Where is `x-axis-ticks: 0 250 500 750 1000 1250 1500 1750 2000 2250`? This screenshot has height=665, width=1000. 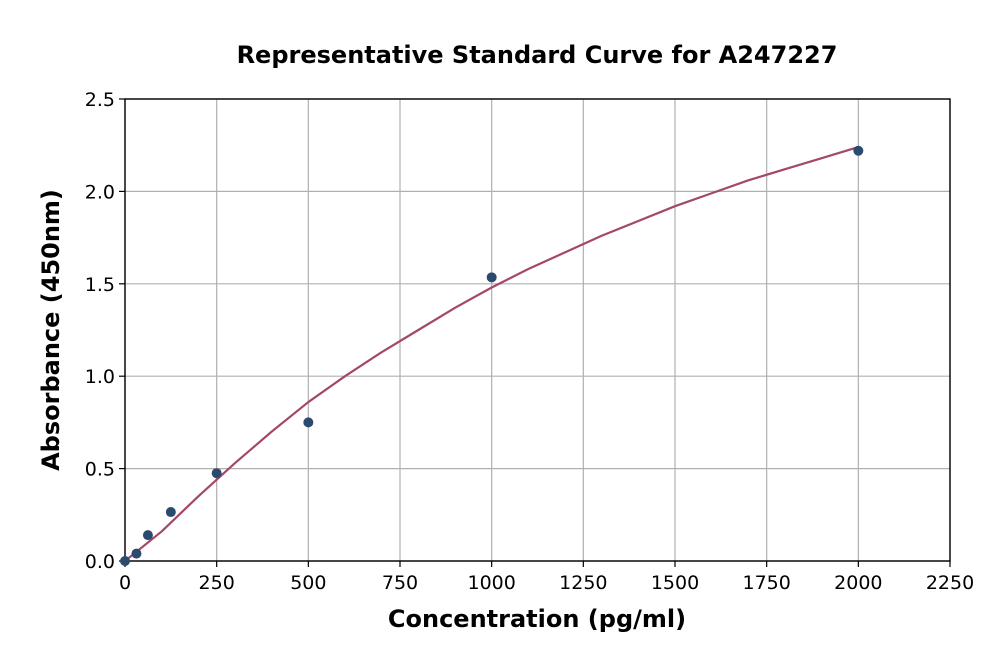
x-axis-ticks: 0 250 500 750 1000 1250 1500 1750 2000 2250 is located at coordinates (546, 577).